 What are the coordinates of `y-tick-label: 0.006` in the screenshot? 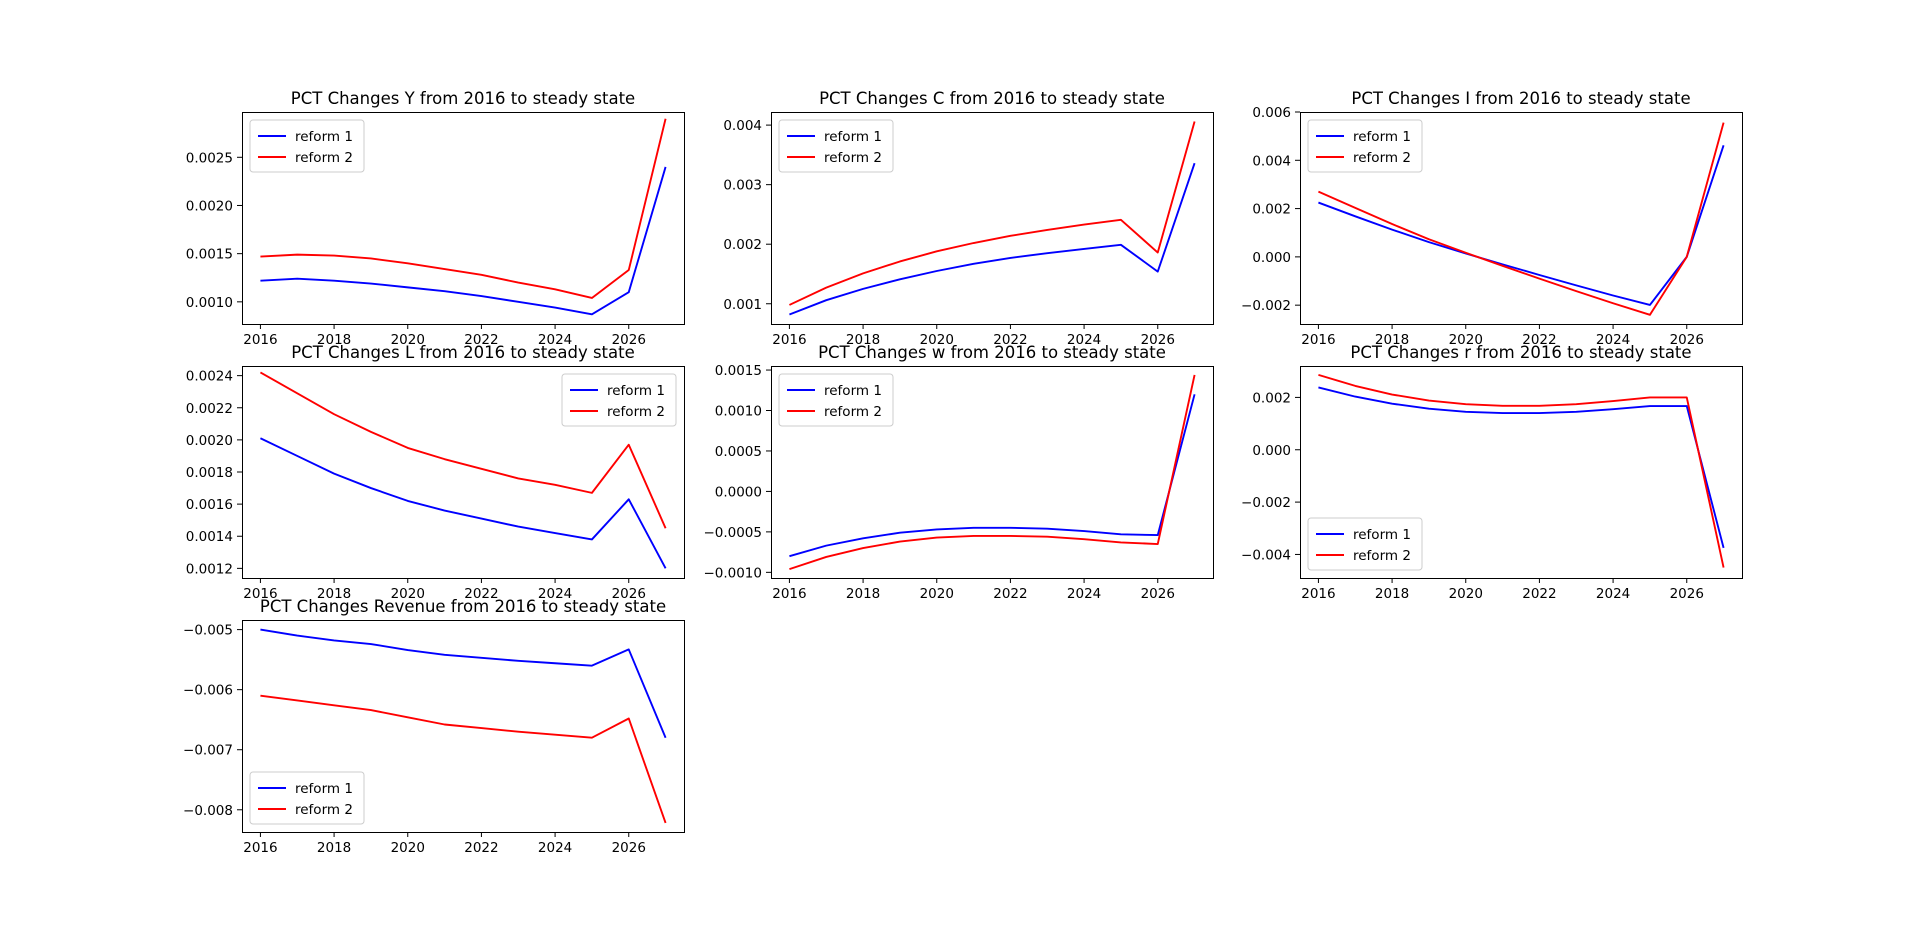 It's located at (1271, 113).